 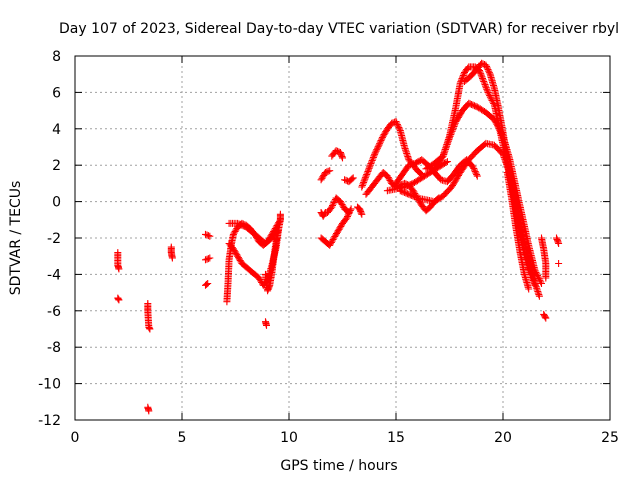 I want to click on x-tick-label: 15, so click(x=396, y=438).